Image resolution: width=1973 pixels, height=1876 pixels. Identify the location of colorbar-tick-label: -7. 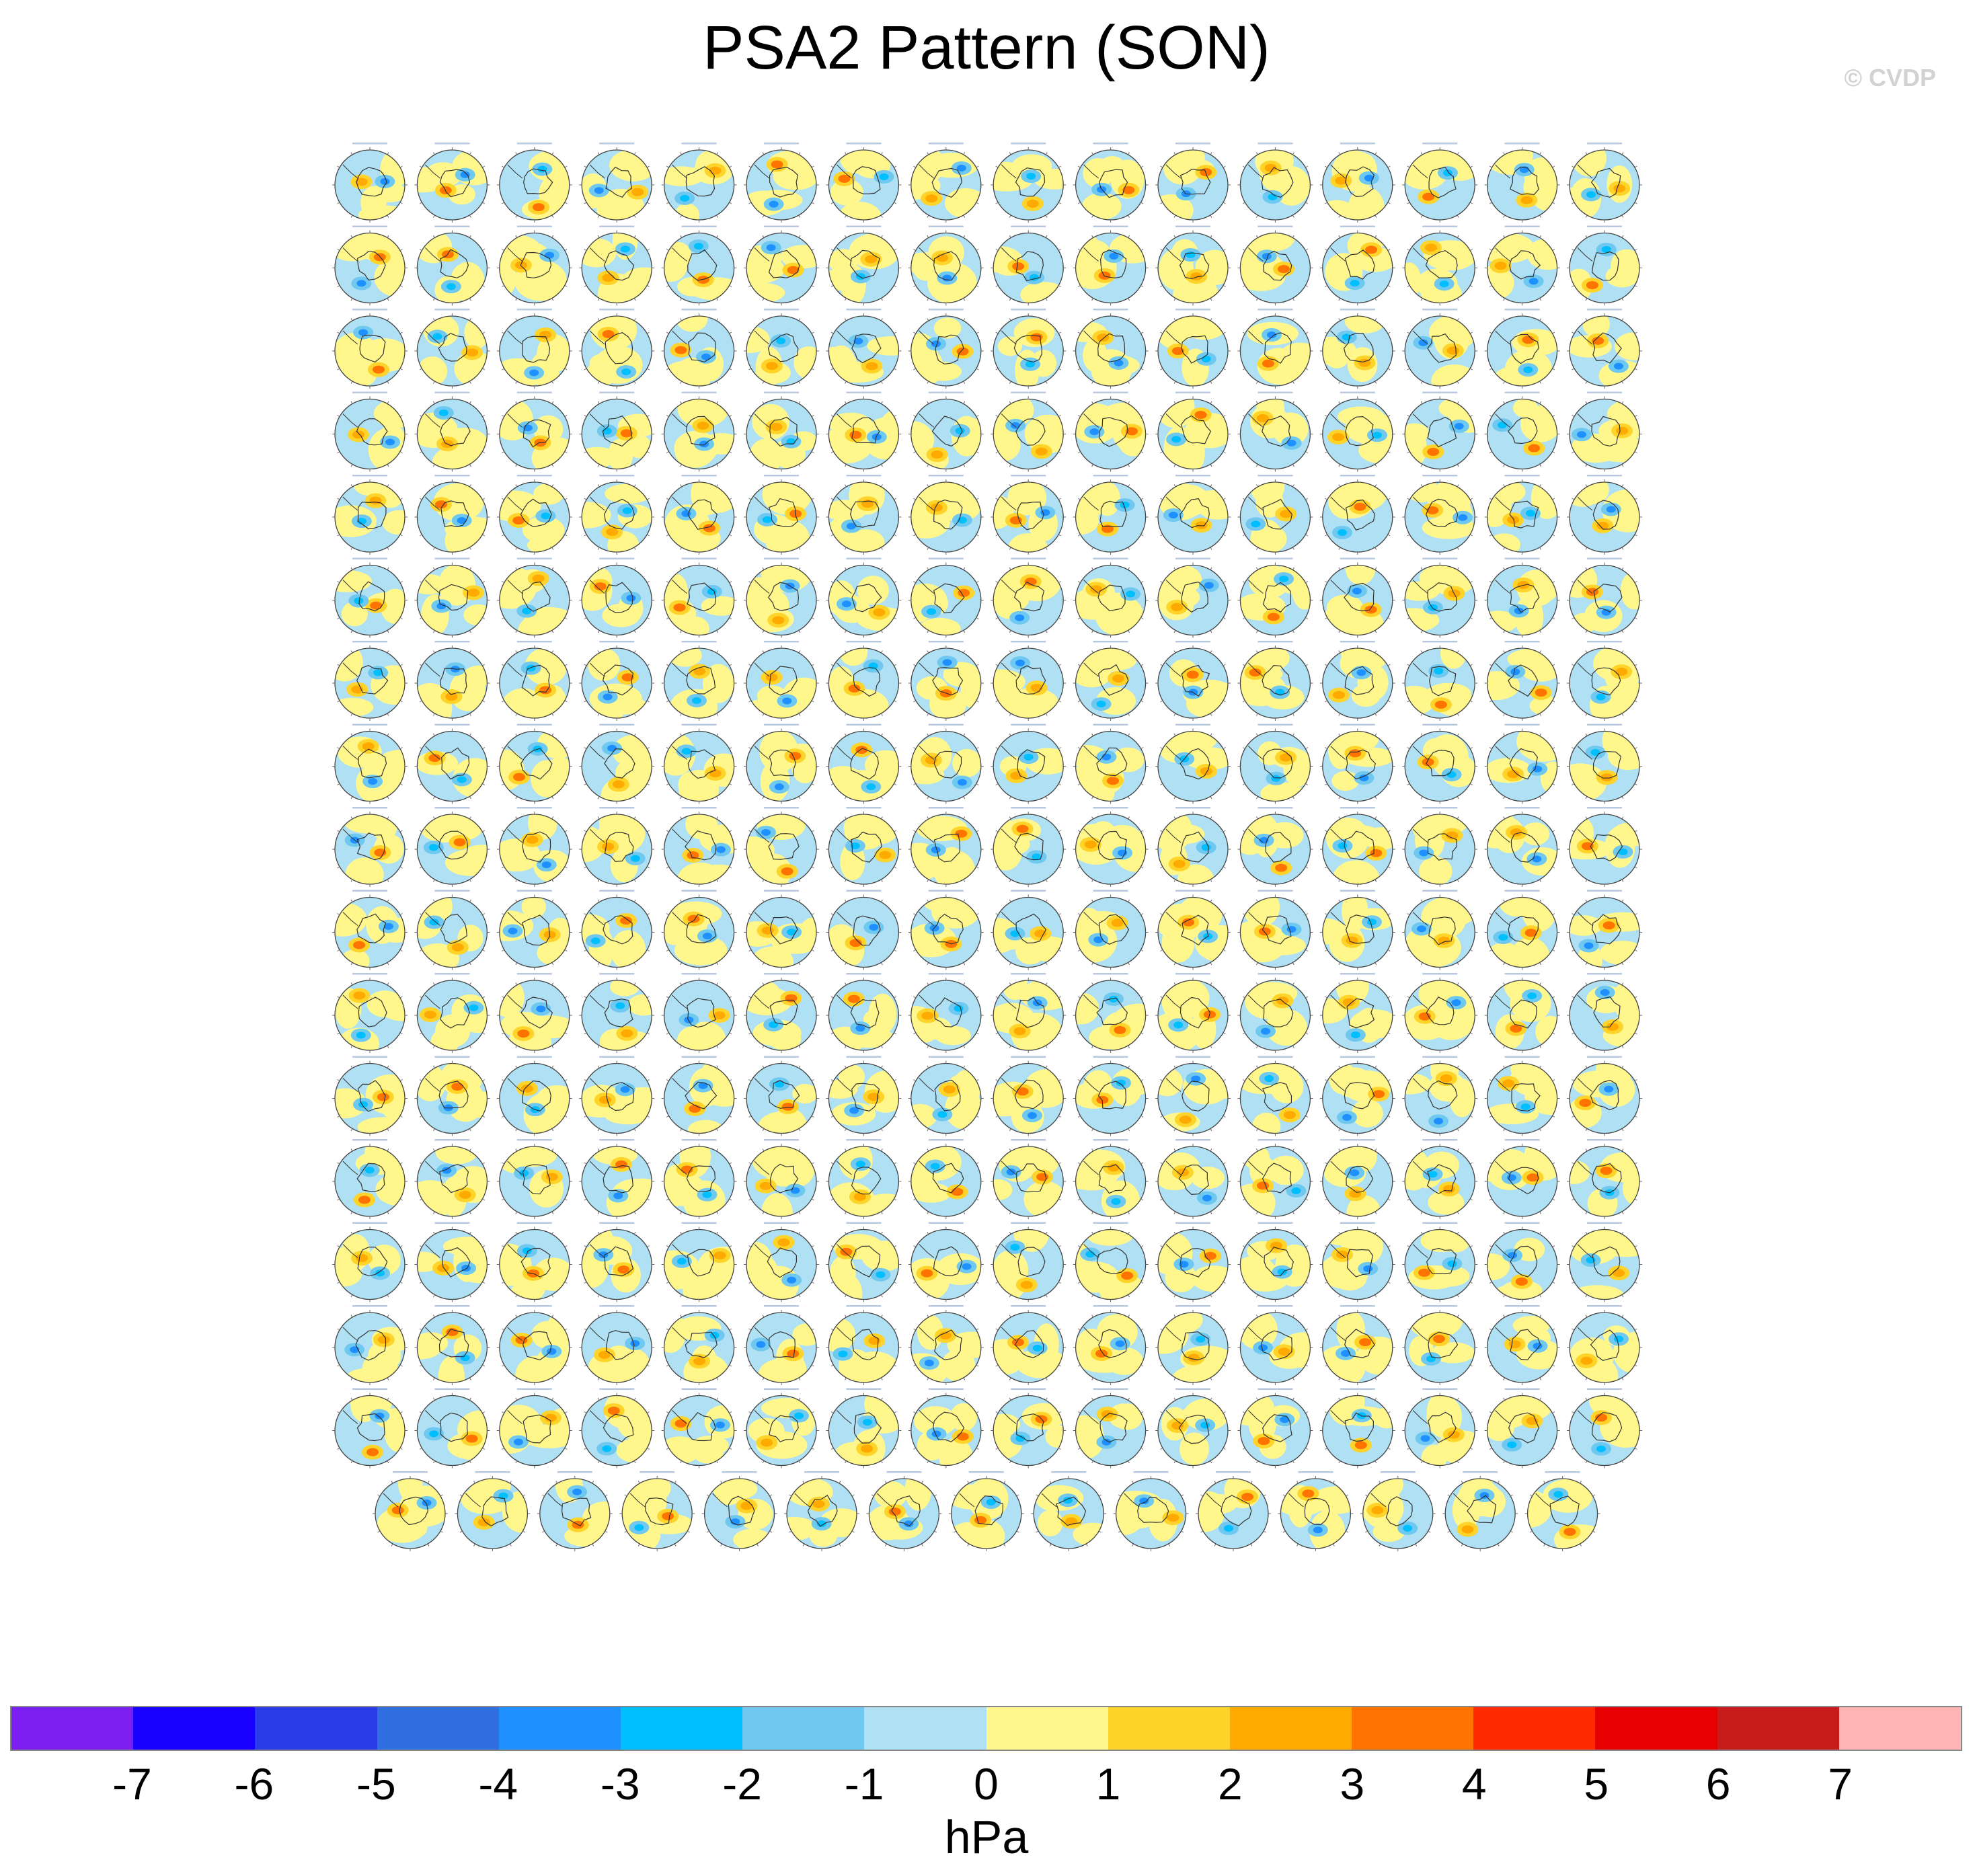
(132, 1784).